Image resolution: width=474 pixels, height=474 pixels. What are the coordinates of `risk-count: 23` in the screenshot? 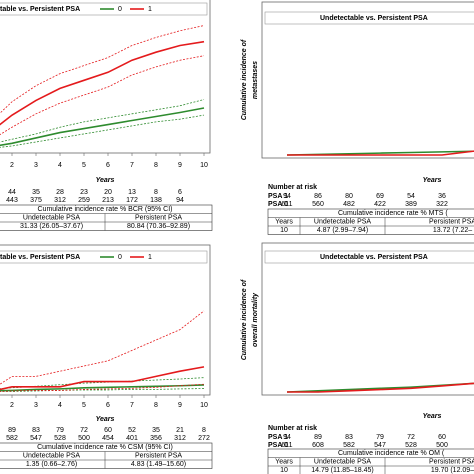 It's located at (84, 192).